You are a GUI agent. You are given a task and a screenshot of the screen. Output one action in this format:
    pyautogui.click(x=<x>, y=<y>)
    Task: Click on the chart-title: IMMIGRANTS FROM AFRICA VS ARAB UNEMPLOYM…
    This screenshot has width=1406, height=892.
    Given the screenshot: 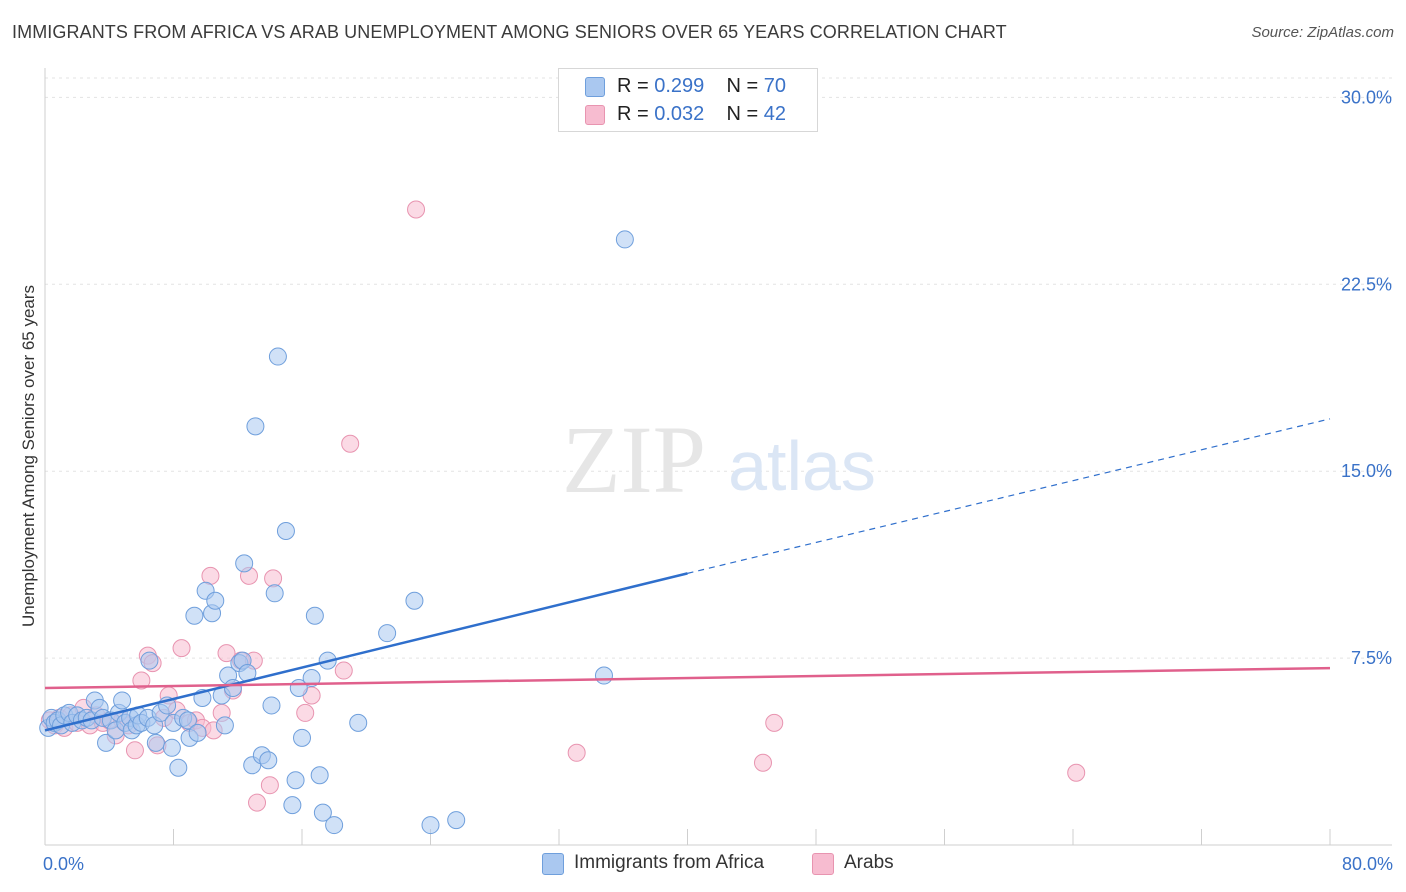 What is the action you would take?
    pyautogui.click(x=509, y=32)
    